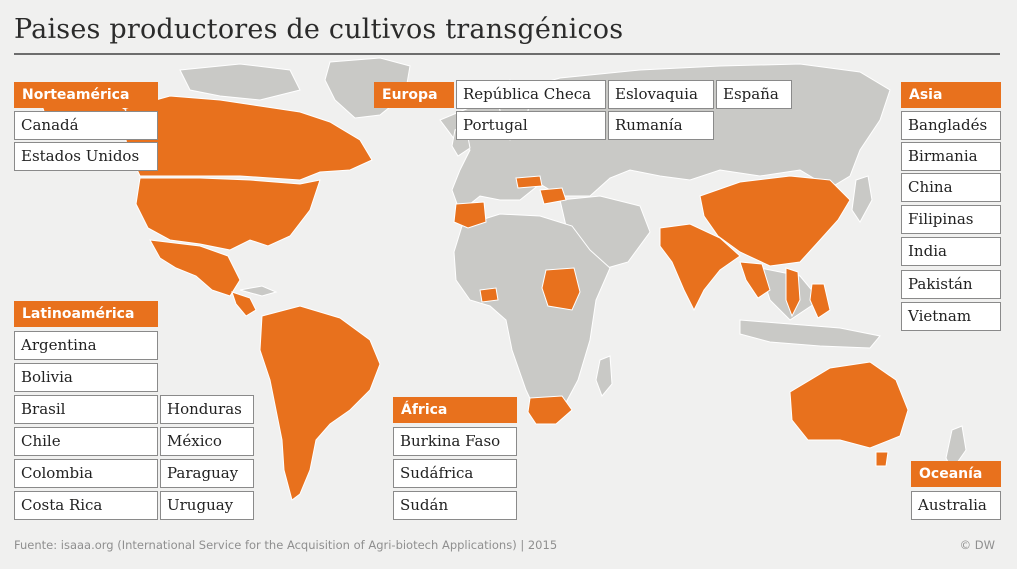 The image size is (1017, 569). I want to click on country-sudan: Sudán, so click(455, 505).